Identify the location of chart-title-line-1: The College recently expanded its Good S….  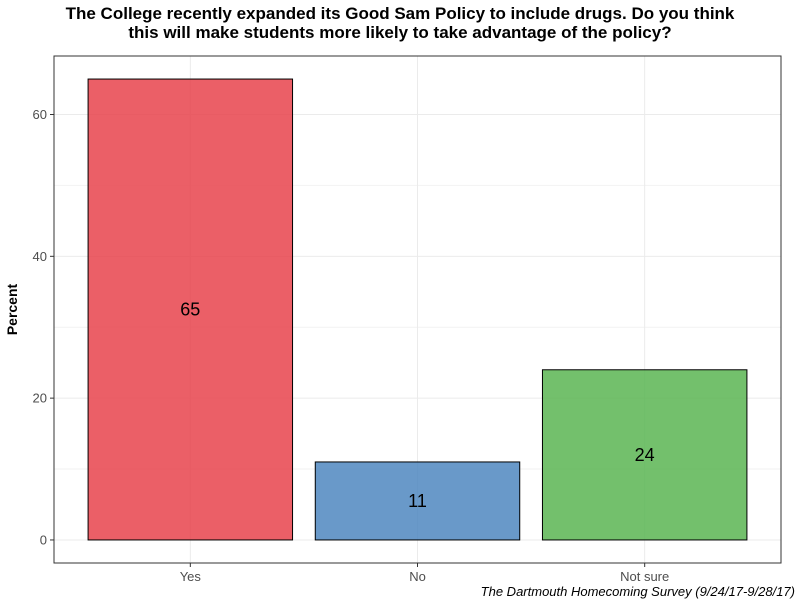
(400, 13).